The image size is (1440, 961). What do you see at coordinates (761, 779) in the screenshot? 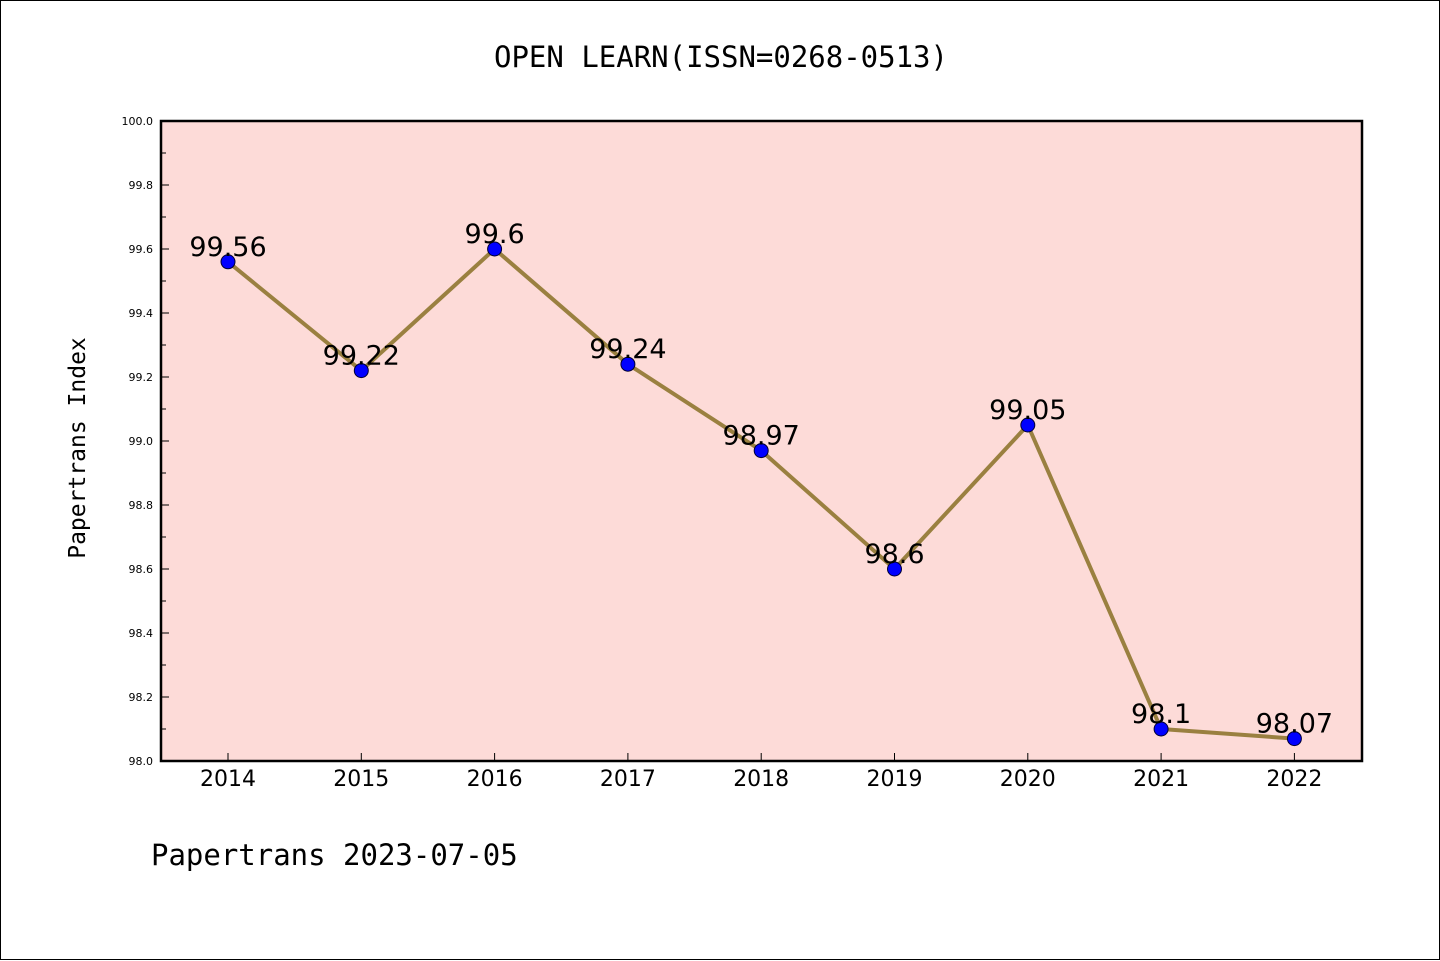
I see `x-tick-label: 2018` at bounding box center [761, 779].